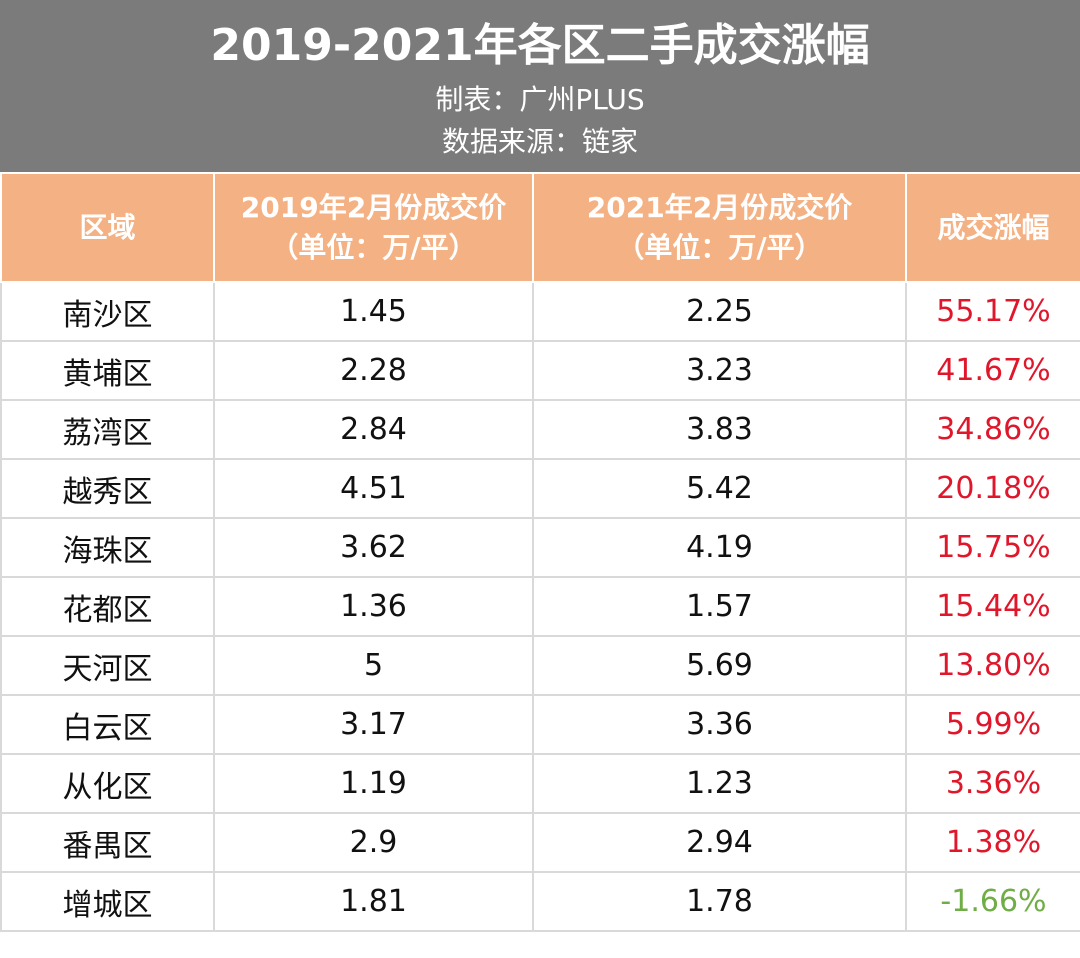  Describe the element at coordinates (992, 488) in the screenshot. I see `change-cell: 20.18%` at that location.